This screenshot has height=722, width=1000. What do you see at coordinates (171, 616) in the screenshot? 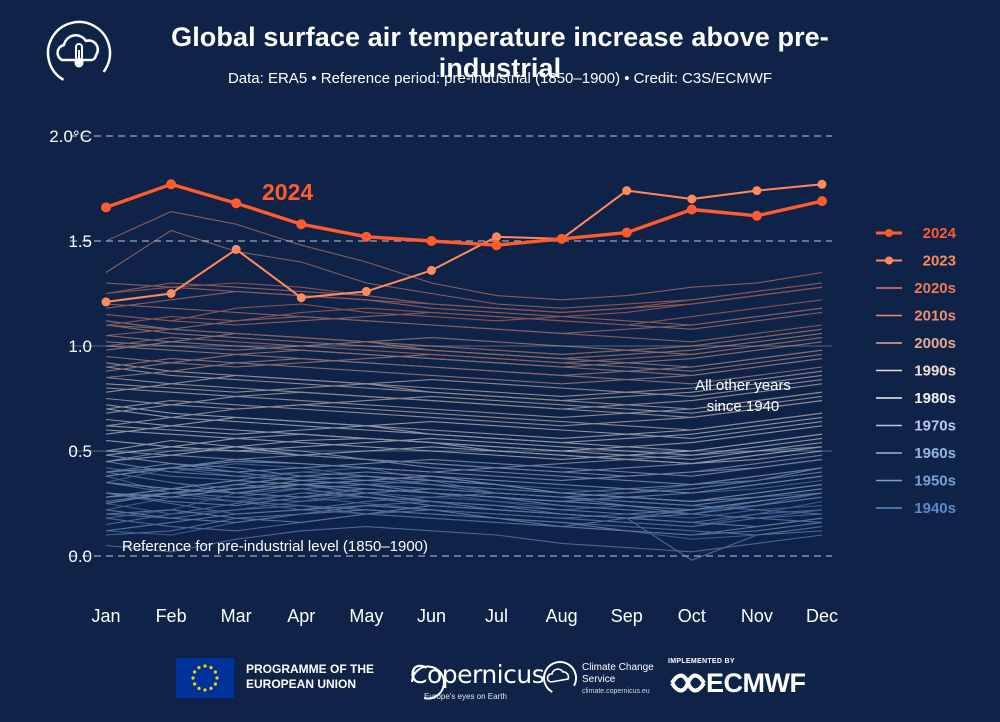
I see `x-tick-label: Feb` at bounding box center [171, 616].